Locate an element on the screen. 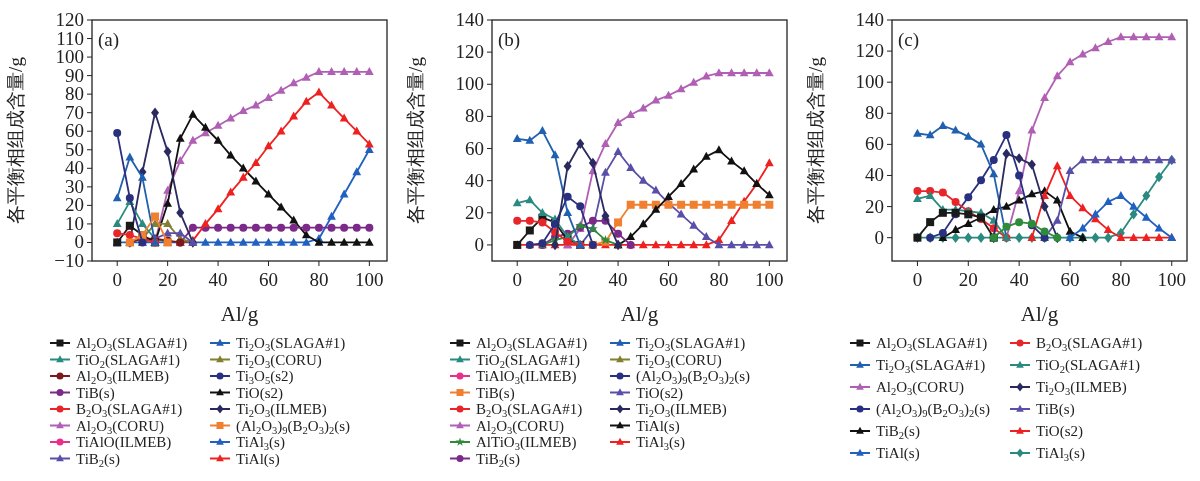 The image size is (1200, 481). y-tick-label: −10 is located at coordinates (69, 260).